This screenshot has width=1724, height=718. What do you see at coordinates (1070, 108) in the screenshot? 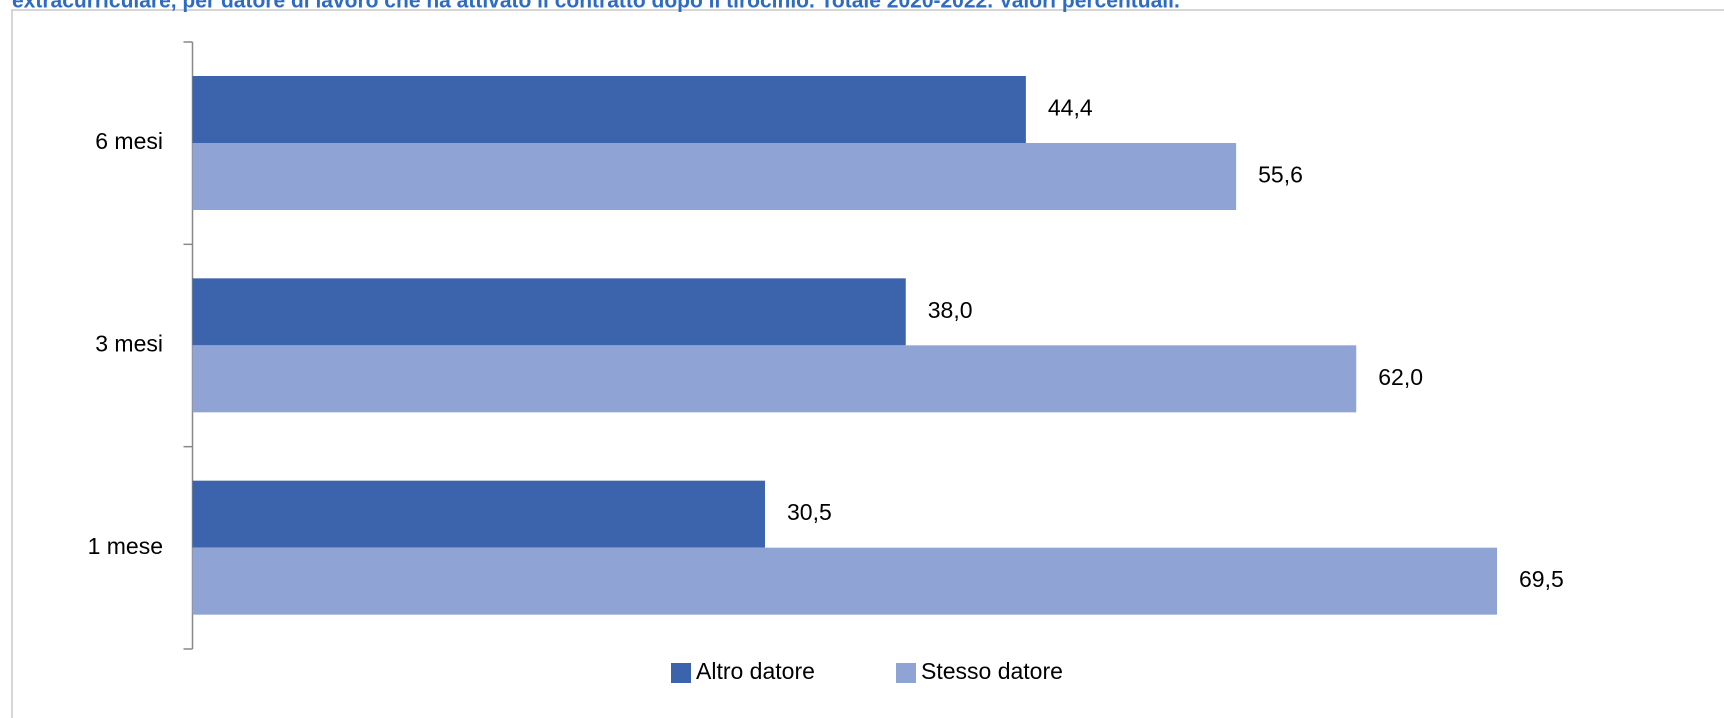
I see `data-label: 44,4` at bounding box center [1070, 108].